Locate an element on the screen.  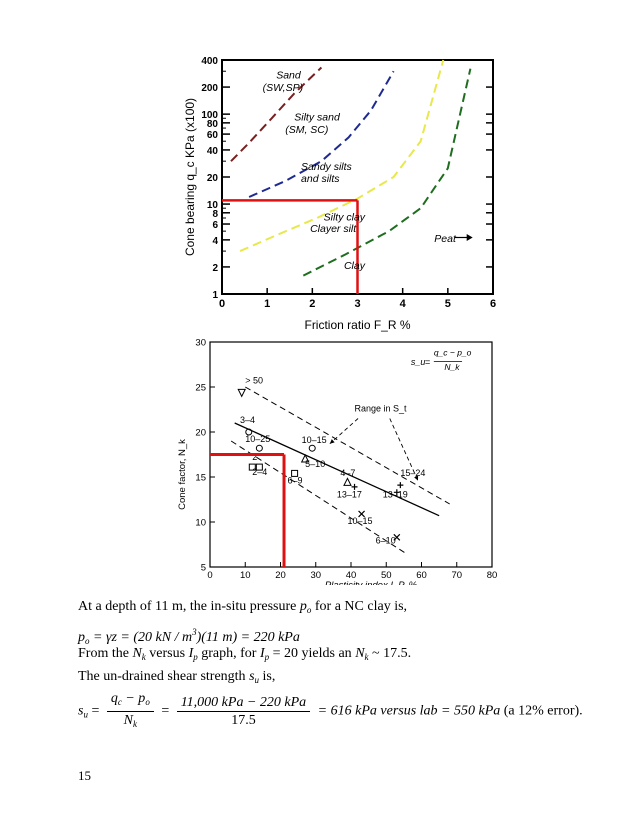
point-label: 2 is located at coordinates (254, 457).